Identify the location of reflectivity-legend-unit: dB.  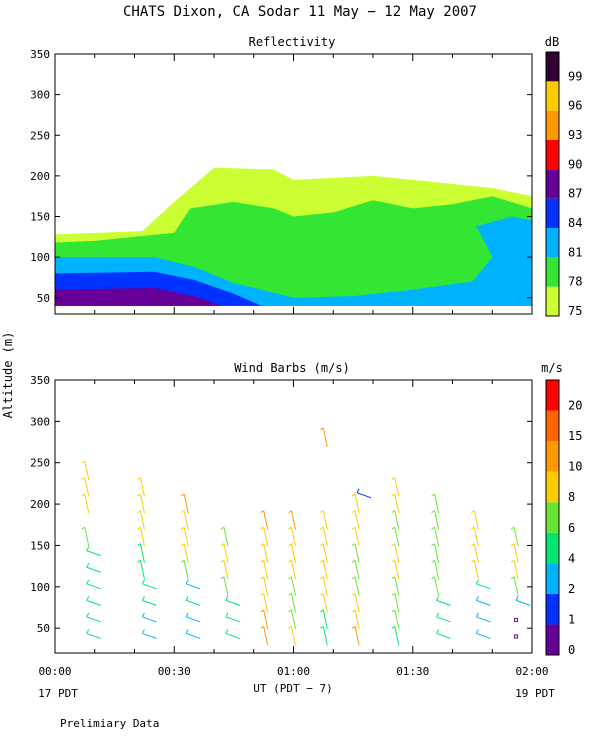
(552, 42).